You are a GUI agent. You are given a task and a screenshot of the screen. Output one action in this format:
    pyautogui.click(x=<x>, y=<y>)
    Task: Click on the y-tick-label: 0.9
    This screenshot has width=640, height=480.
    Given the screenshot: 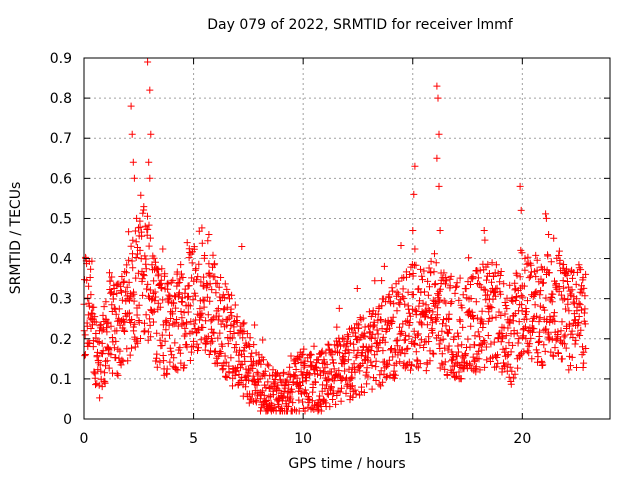 What is the action you would take?
    pyautogui.click(x=61, y=59)
    